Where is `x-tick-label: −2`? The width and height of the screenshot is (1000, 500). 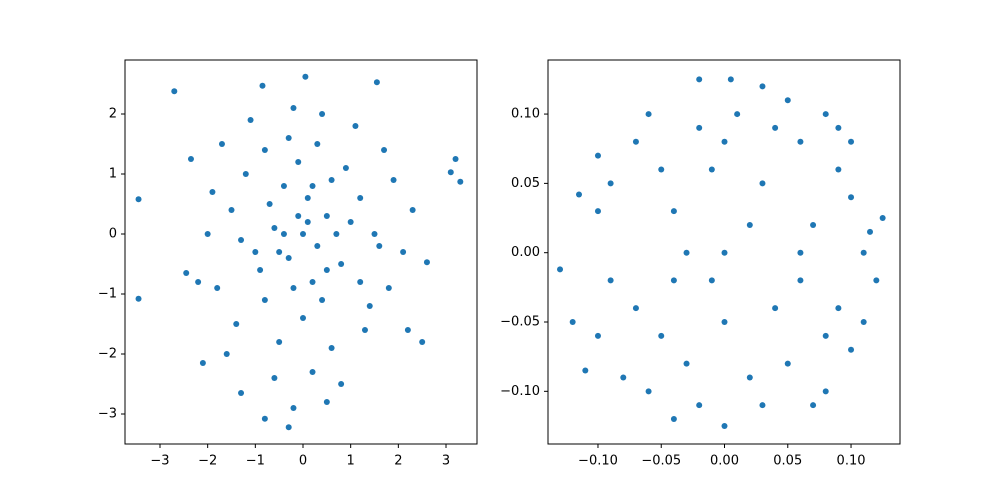 x-tick-label: −2 is located at coordinates (207, 461).